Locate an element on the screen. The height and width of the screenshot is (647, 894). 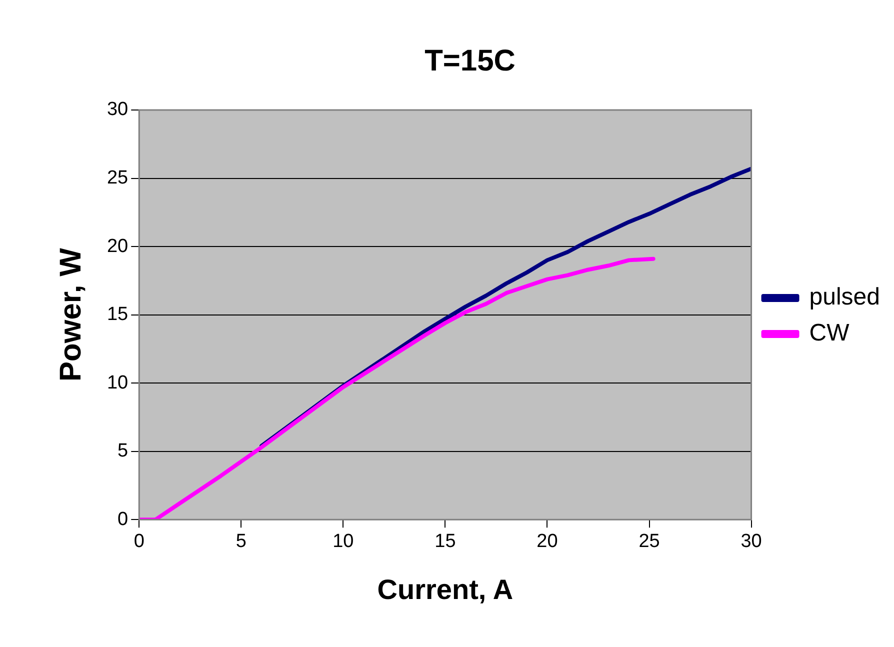
y-tick-label: 20 is located at coordinates (117, 246).